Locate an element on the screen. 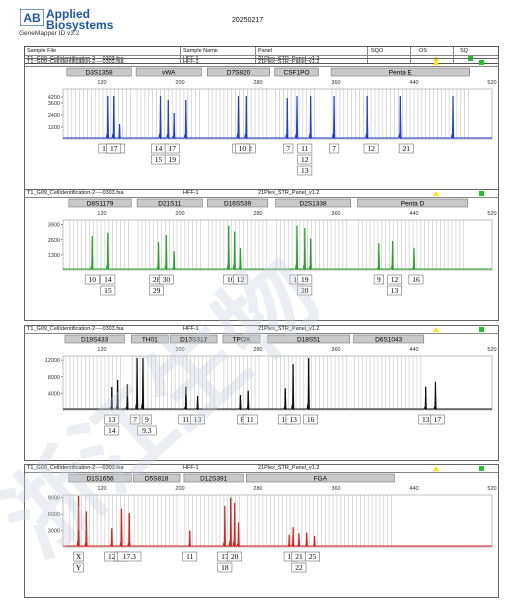 The image size is (518, 600). sq-flag-icon is located at coordinates (481, 193).